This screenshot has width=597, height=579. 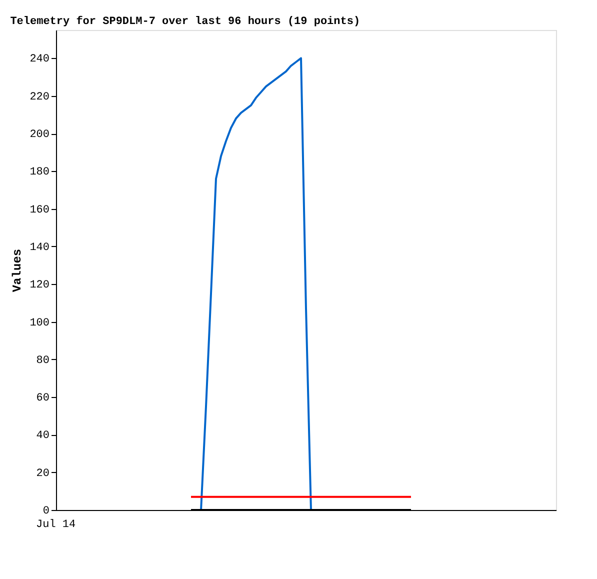 I want to click on y-tick-label: 200, so click(x=40, y=135).